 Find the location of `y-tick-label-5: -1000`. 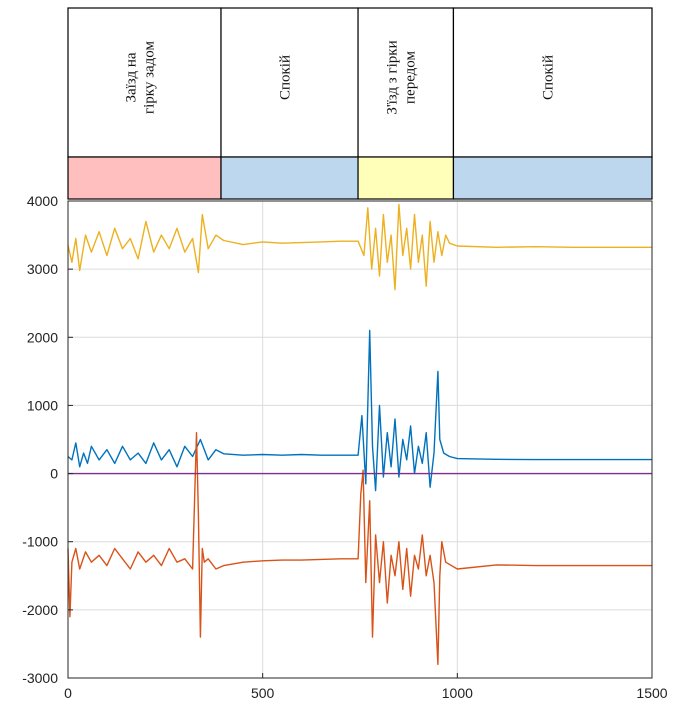

y-tick-label-5: -1000 is located at coordinates (40, 542).